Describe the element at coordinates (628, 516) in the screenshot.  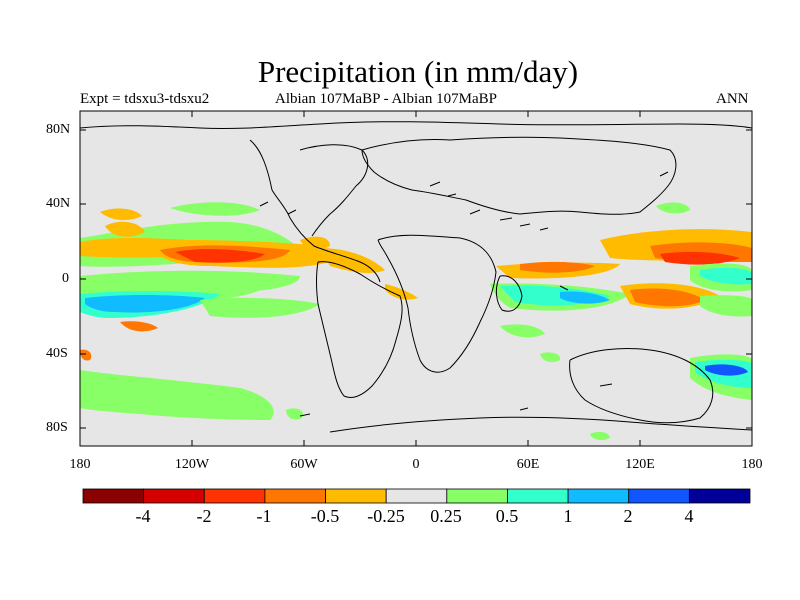
I see `colorbar-label: 2` at that location.